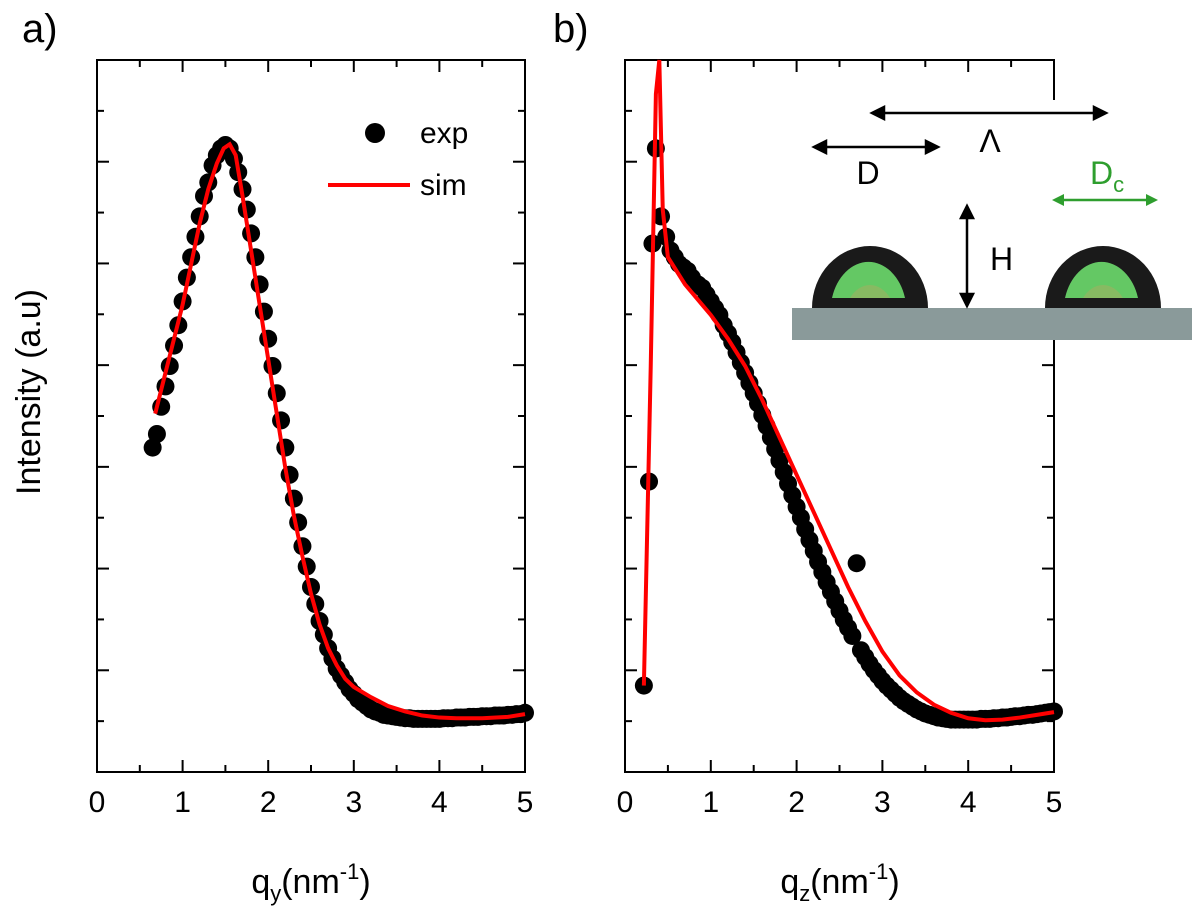  What do you see at coordinates (1103, 277) in the screenshot?
I see `inset-particle-right` at bounding box center [1103, 277].